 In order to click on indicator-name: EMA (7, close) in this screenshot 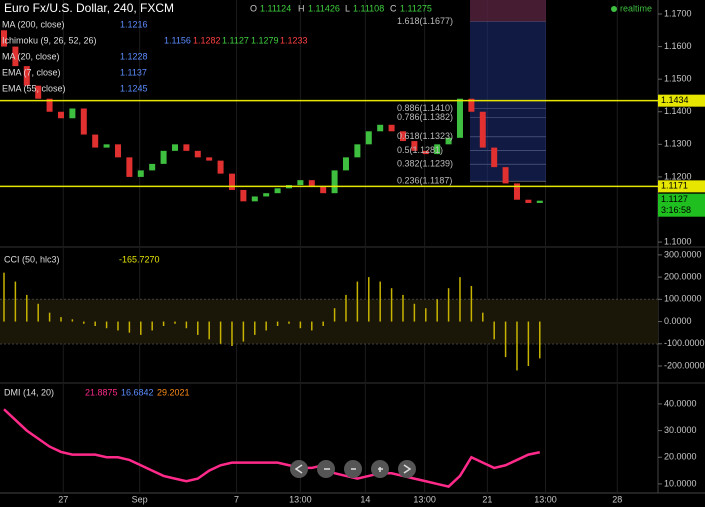, I will do `click(31, 72)`.